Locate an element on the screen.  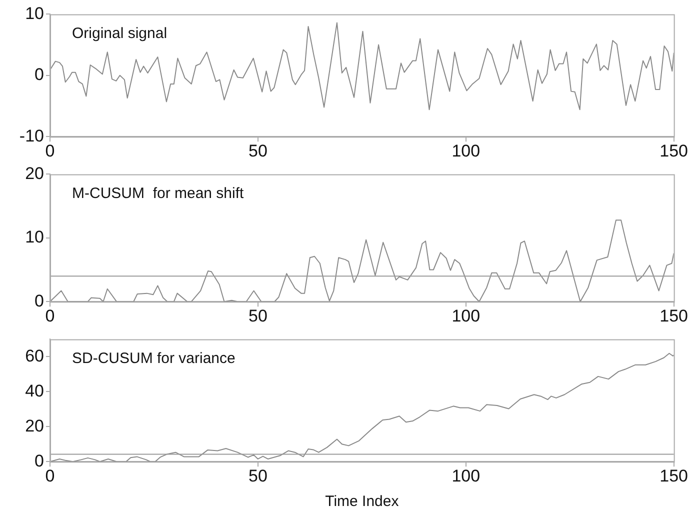
text: Original signal is located at coordinates (120, 33).